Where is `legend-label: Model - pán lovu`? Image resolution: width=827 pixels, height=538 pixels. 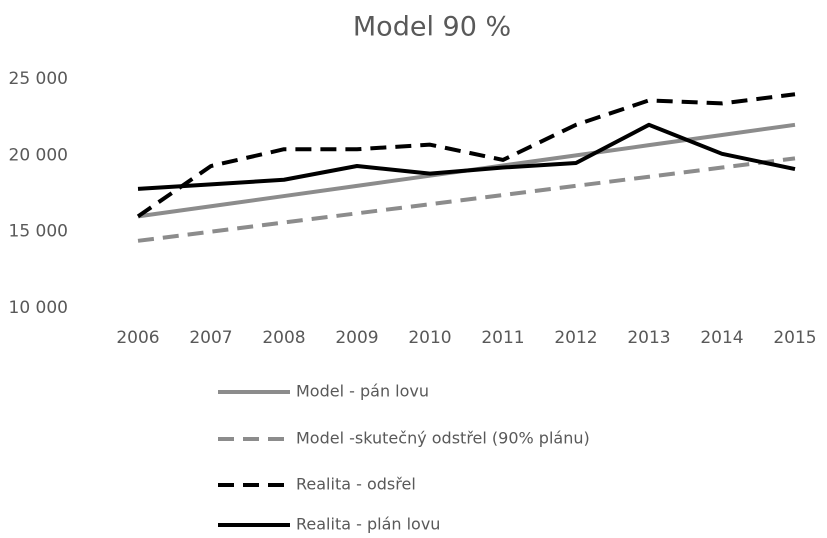 legend-label: Model - pán lovu is located at coordinates (362, 391).